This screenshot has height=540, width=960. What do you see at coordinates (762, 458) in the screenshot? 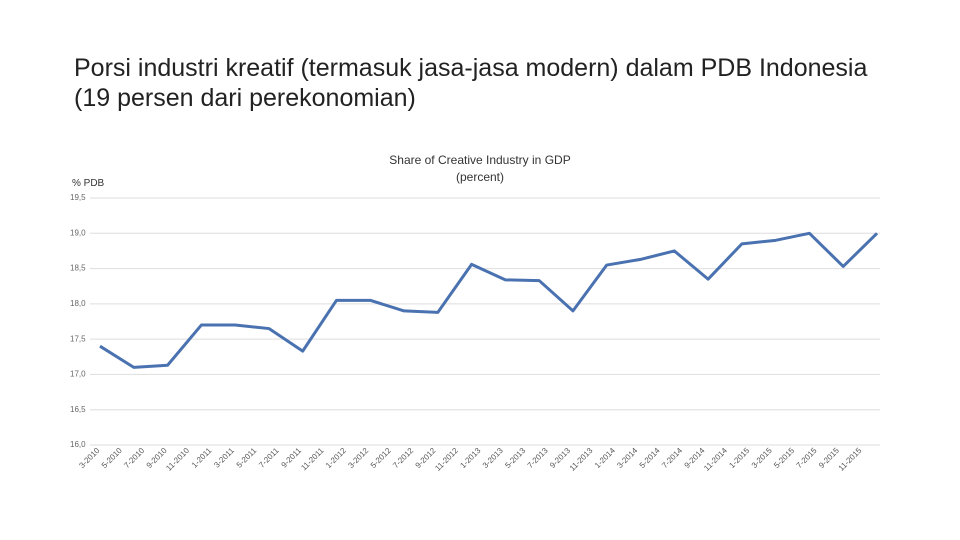
I see `x-tick-label: 3-2015` at bounding box center [762, 458].